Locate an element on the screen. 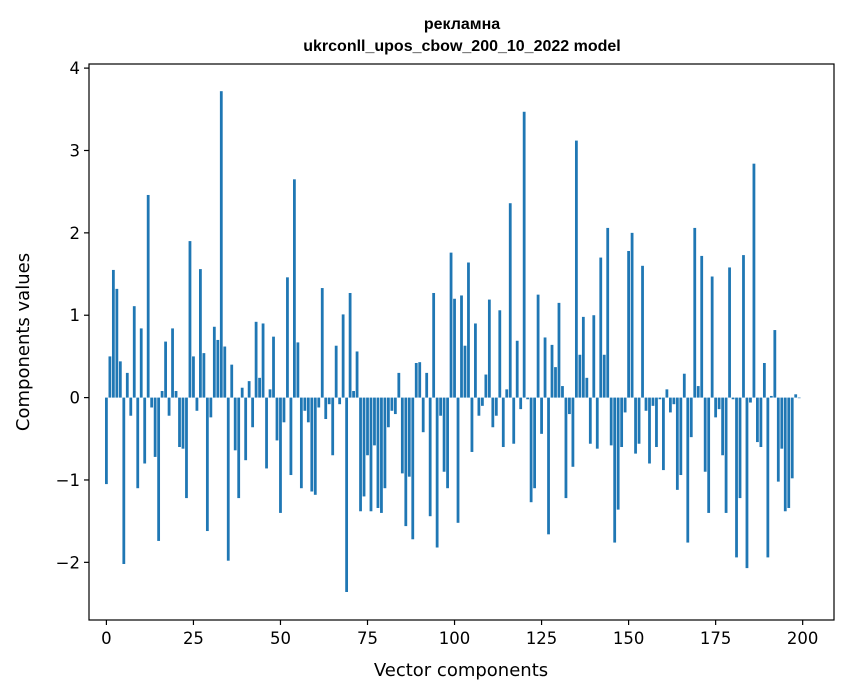  y-tick-label: −2 is located at coordinates (68, 562).